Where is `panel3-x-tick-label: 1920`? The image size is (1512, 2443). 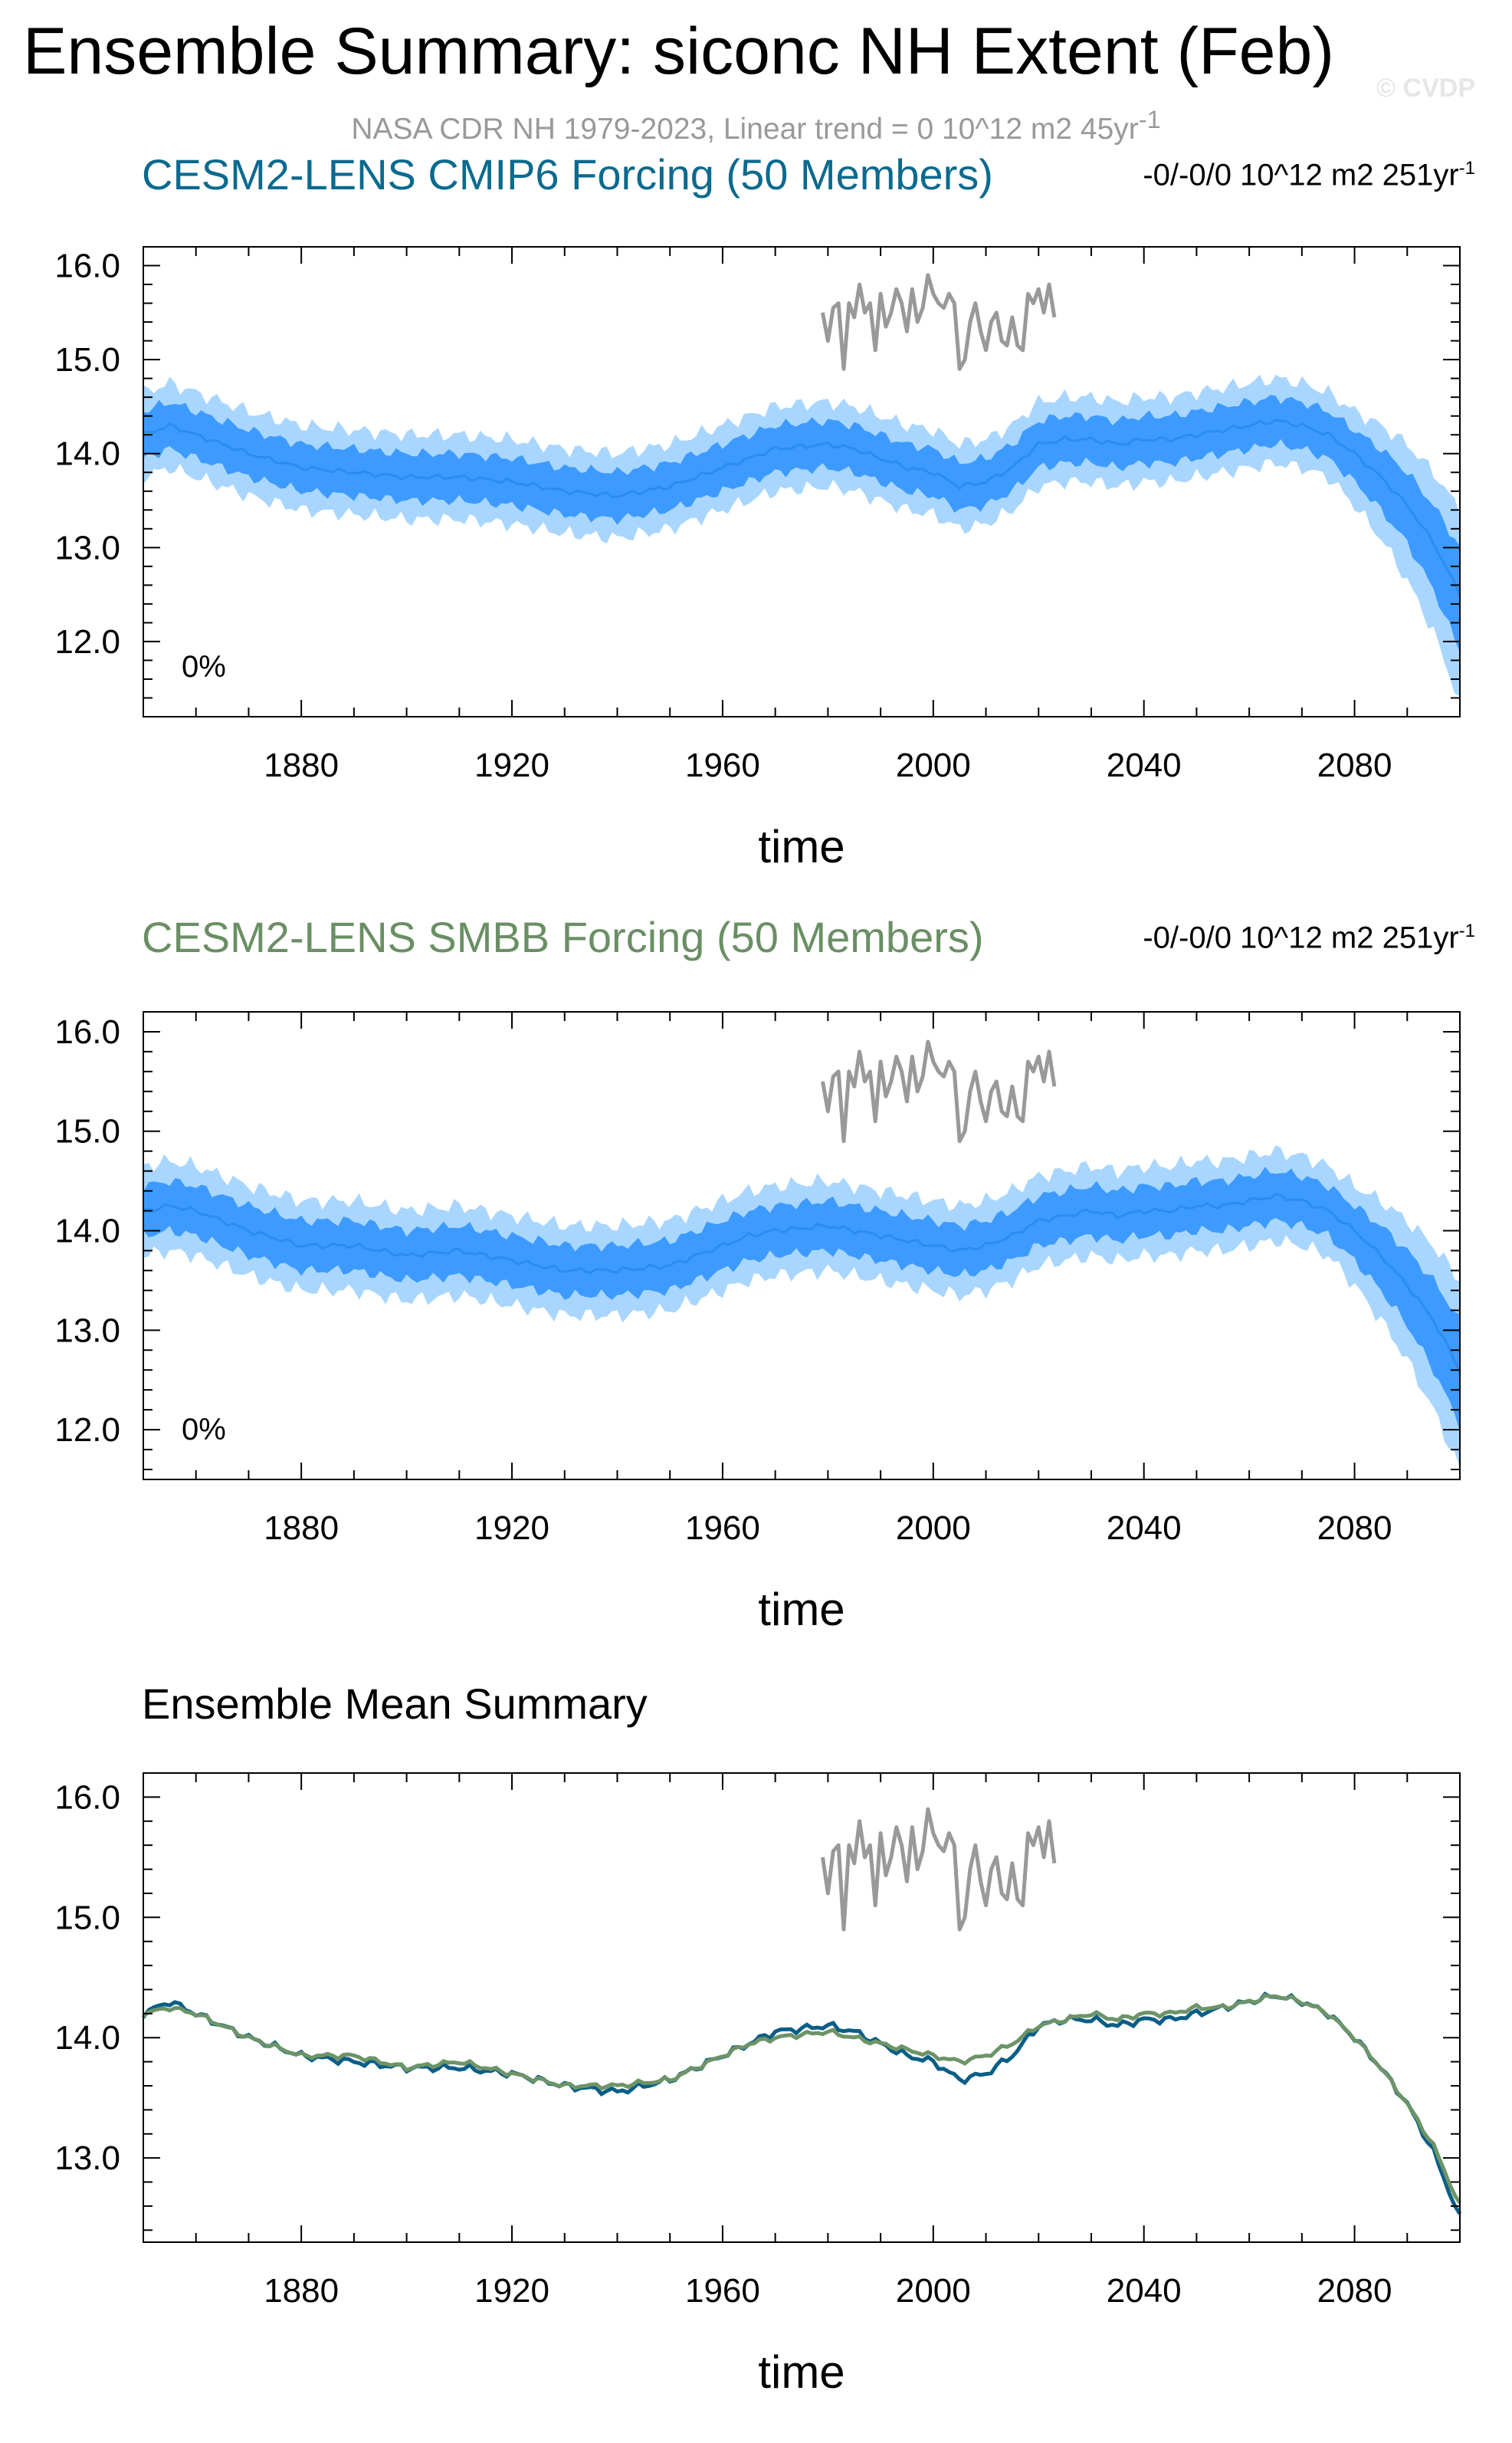
panel3-x-tick-label: 1920 is located at coordinates (511, 2291).